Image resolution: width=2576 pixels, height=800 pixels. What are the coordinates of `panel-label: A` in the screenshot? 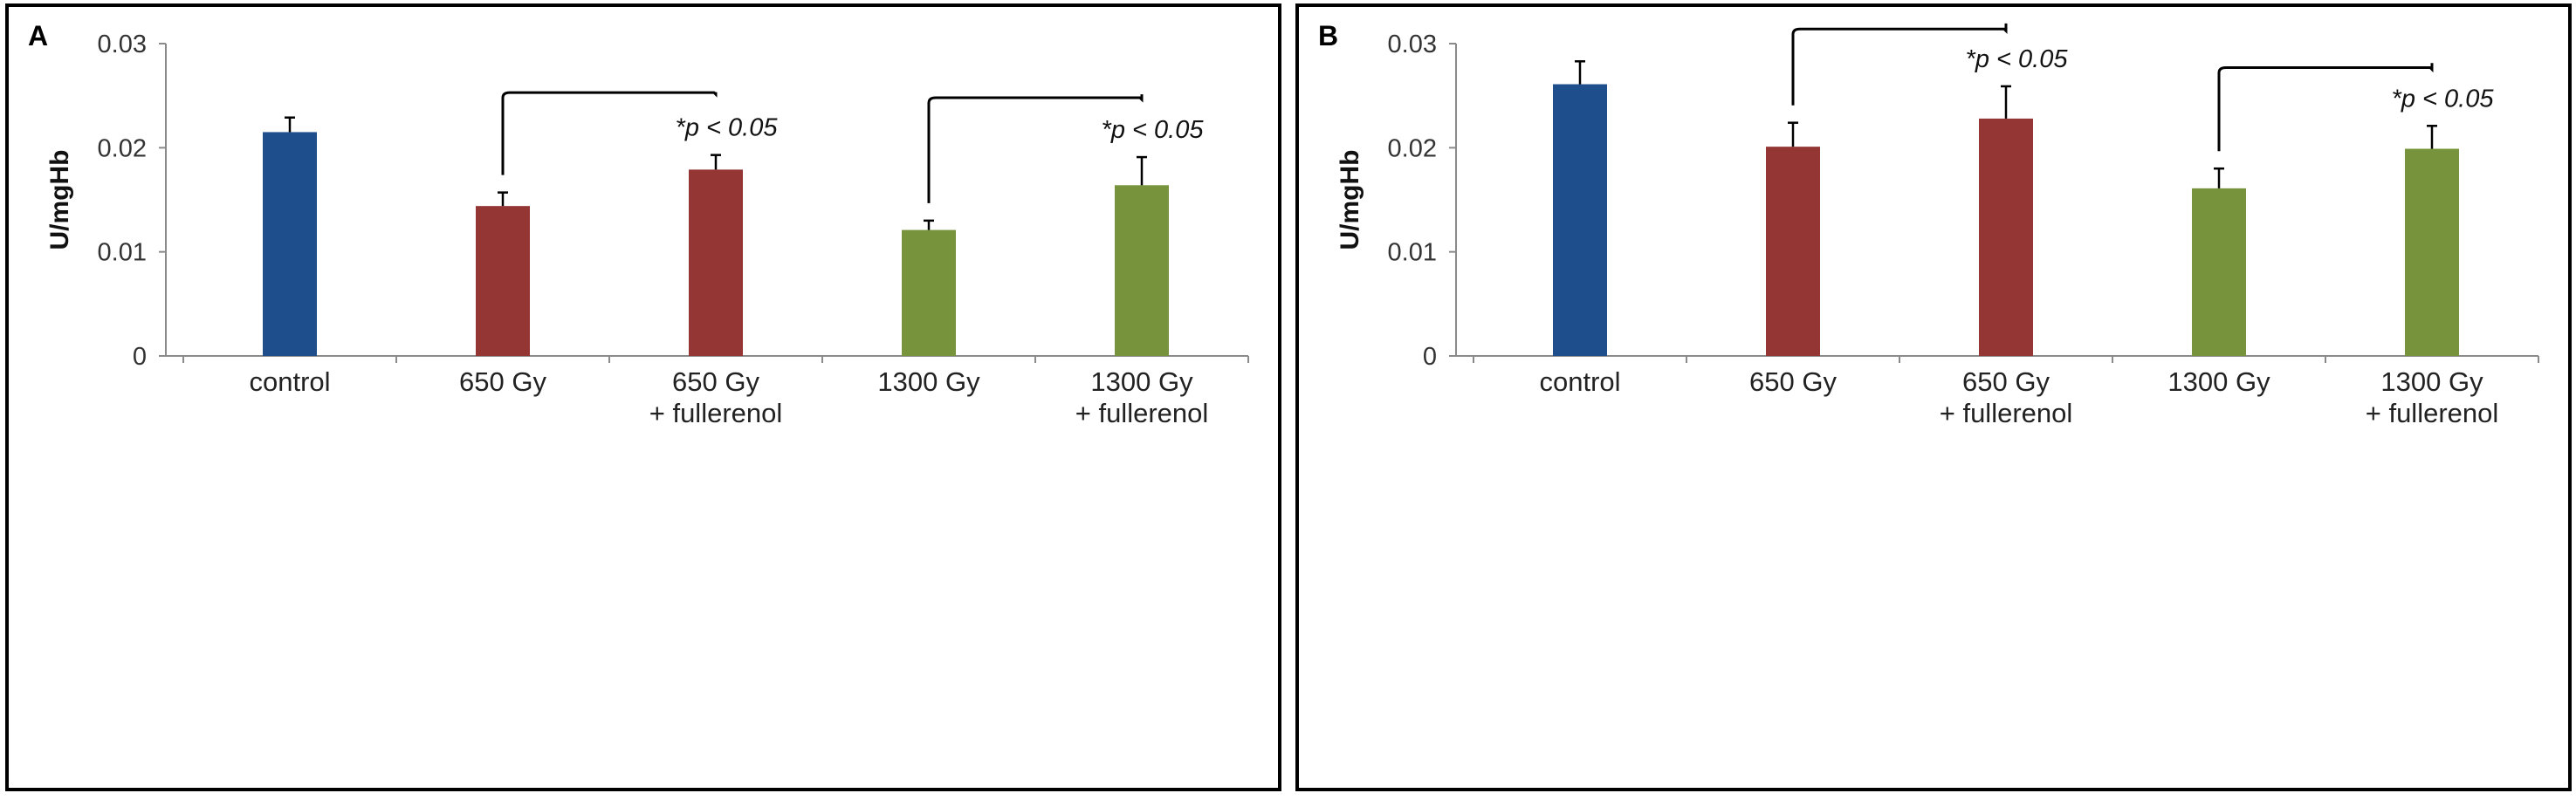 It's located at (38, 35).